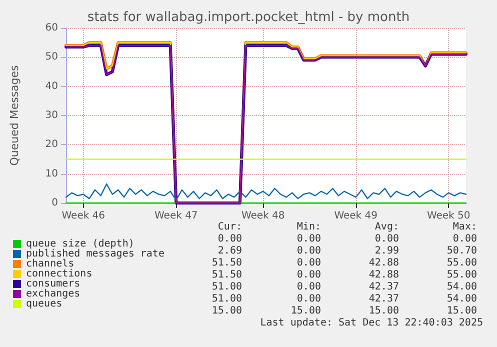 Image resolution: width=497 pixels, height=347 pixels. Describe the element at coordinates (51, 86) in the screenshot. I see `y-tick-label: 40` at that location.